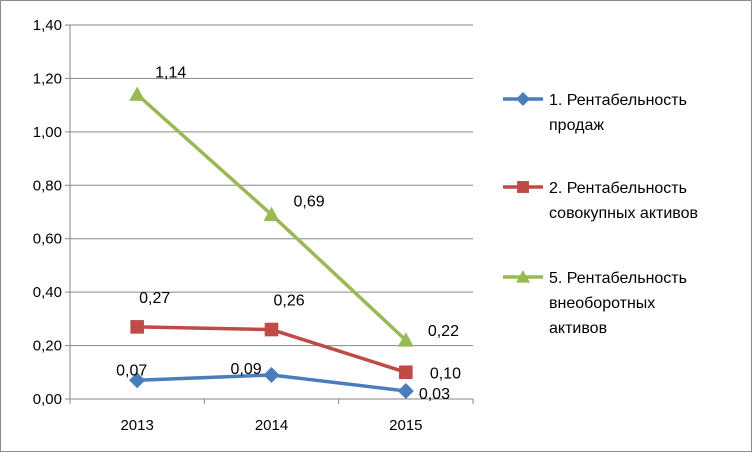 This screenshot has height=452, width=752. What do you see at coordinates (289, 301) in the screenshot?
I see `data-label: 0,26` at bounding box center [289, 301].